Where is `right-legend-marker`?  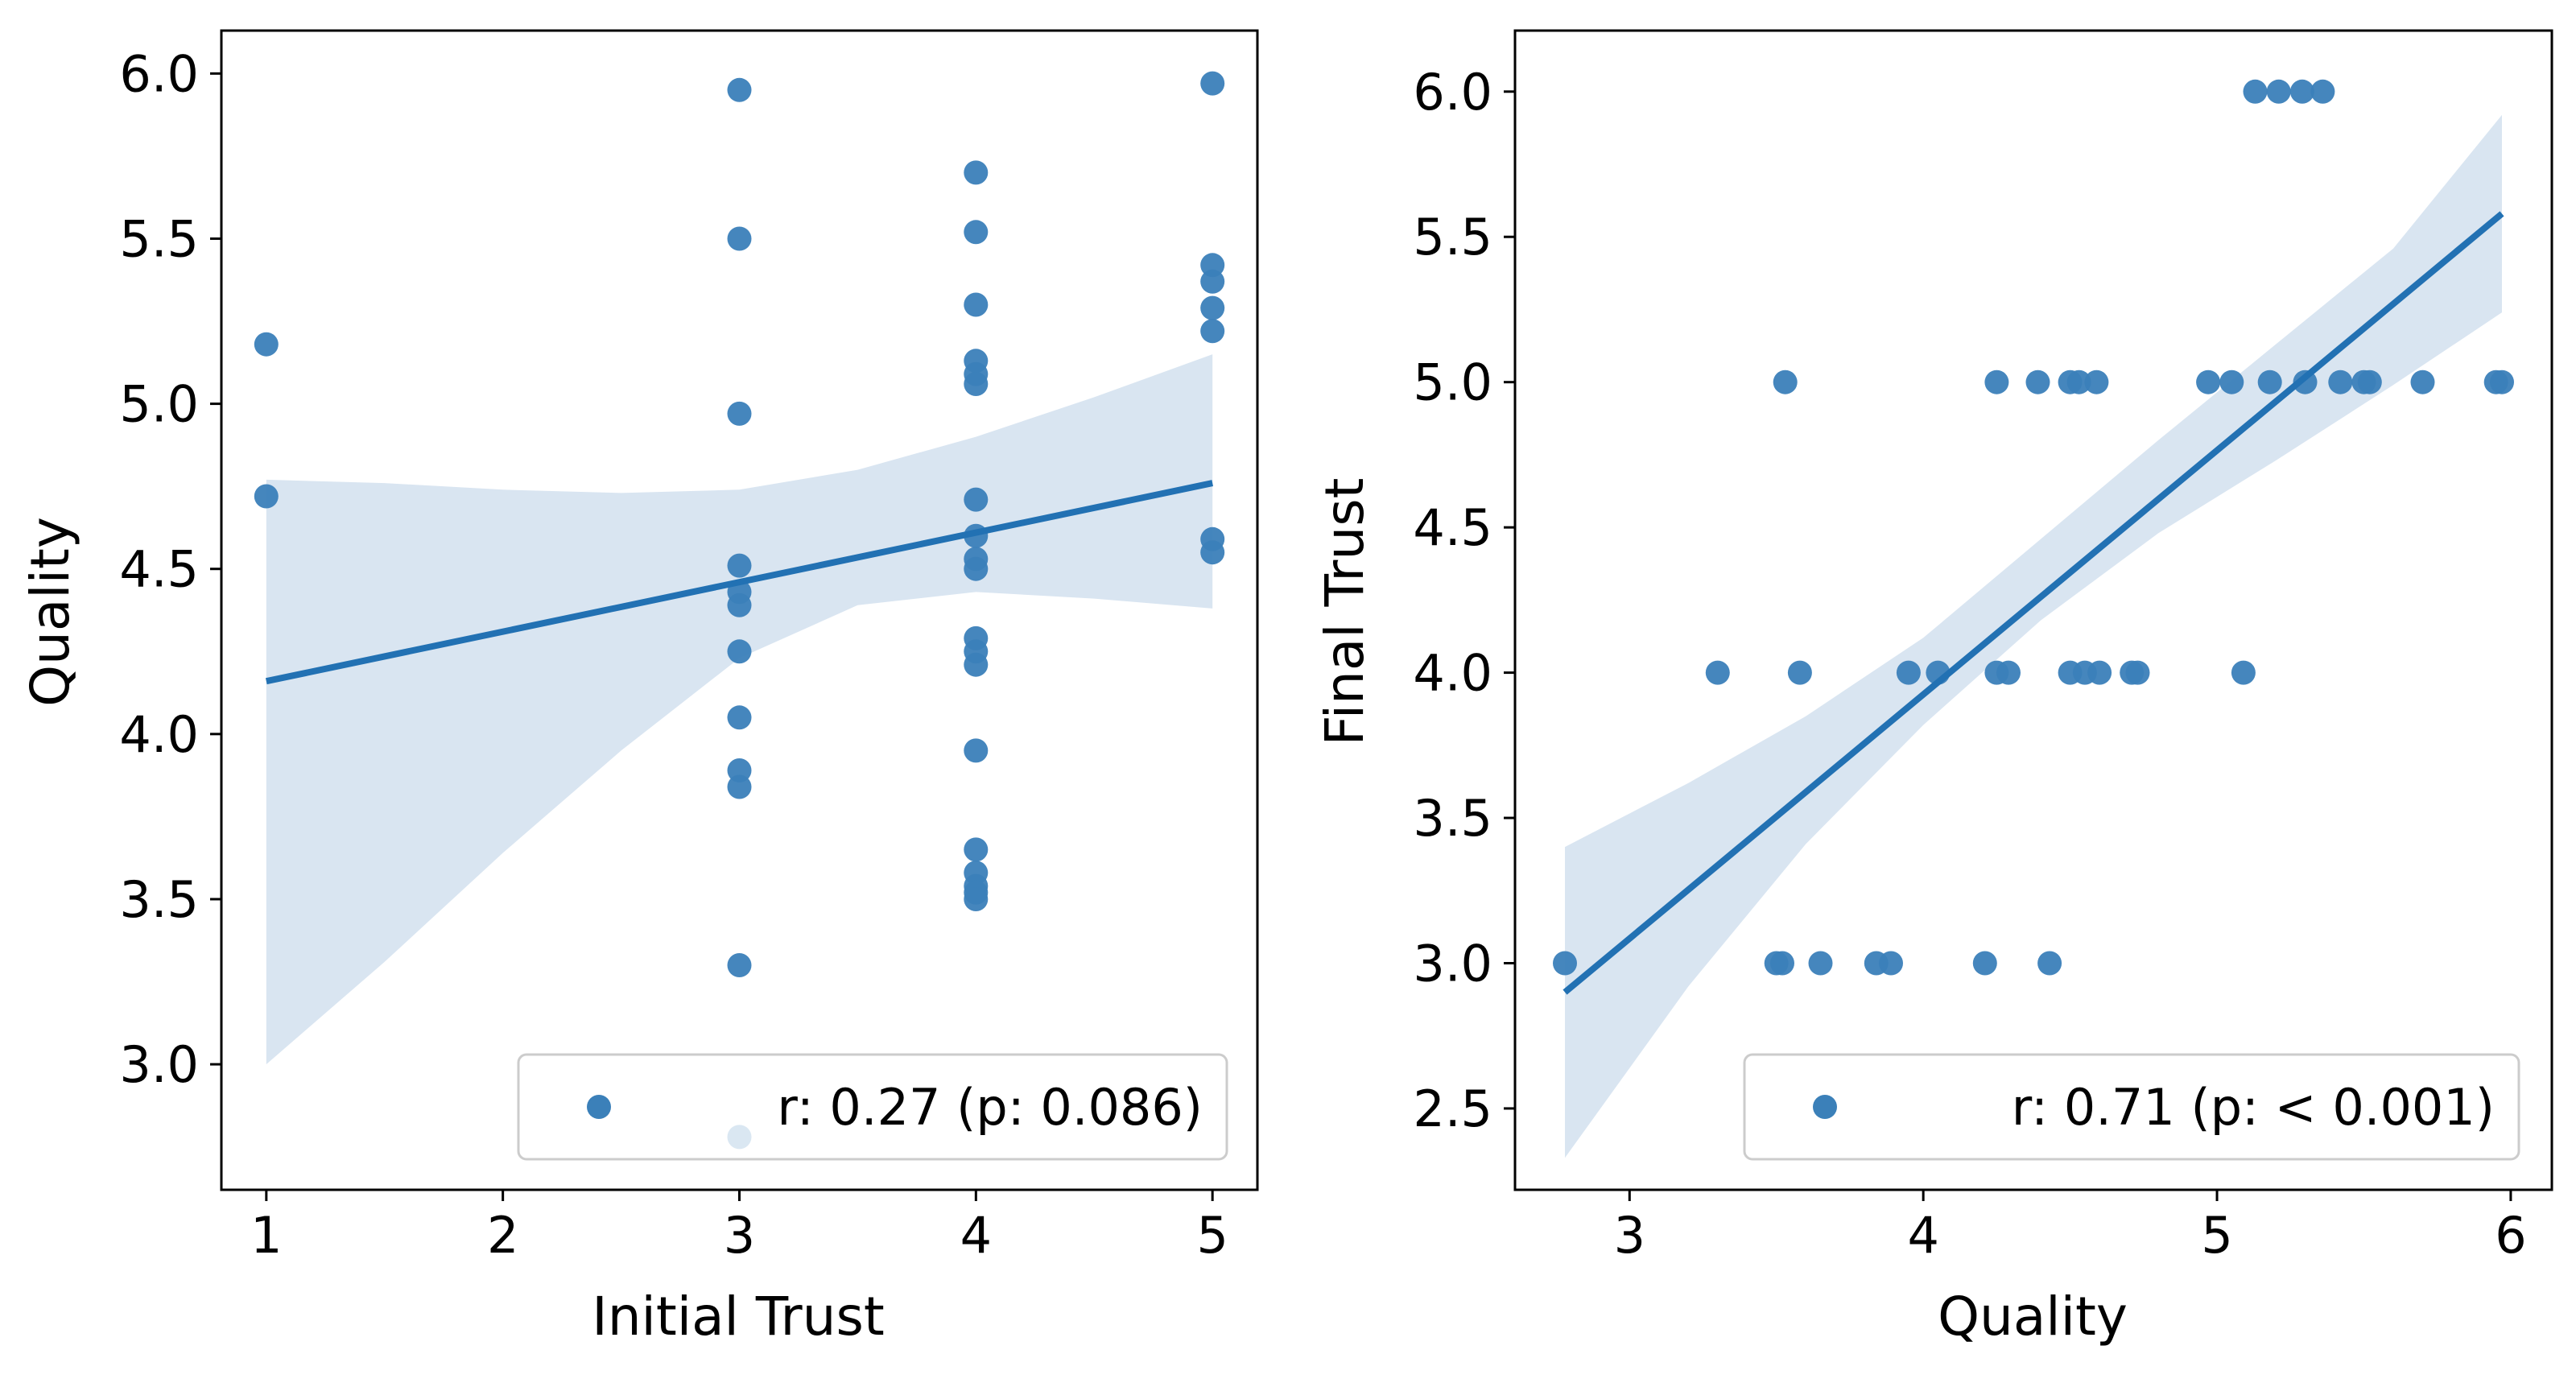
right-legend-marker is located at coordinates (1825, 1107).